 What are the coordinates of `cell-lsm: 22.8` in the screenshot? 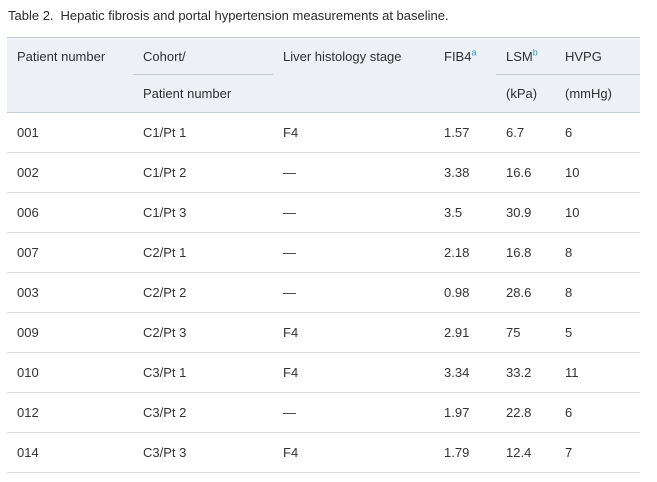 It's located at (525, 412).